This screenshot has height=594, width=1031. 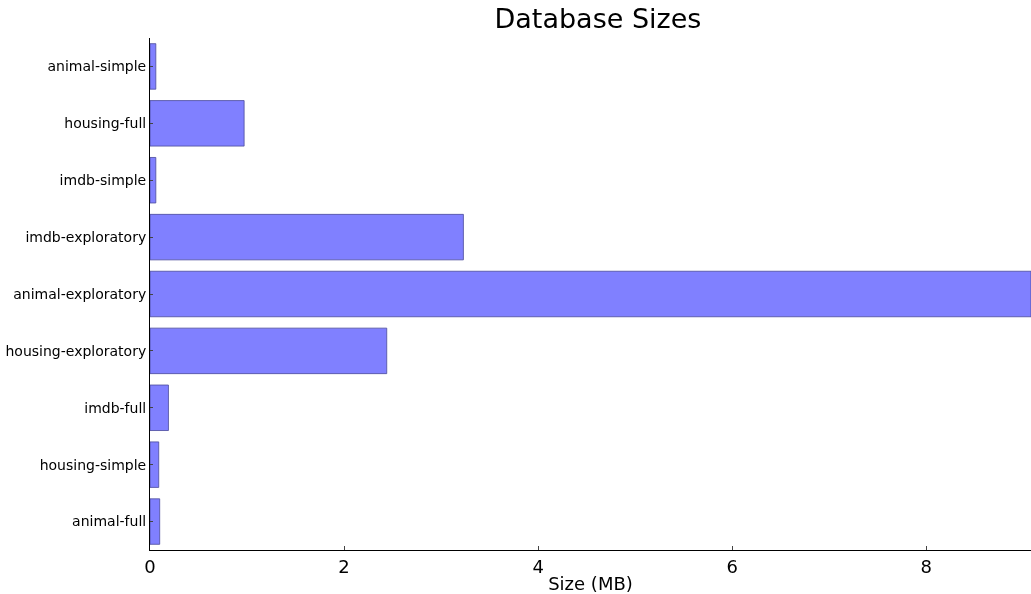 What do you see at coordinates (150, 566) in the screenshot?
I see `x-tick-label: 0` at bounding box center [150, 566].